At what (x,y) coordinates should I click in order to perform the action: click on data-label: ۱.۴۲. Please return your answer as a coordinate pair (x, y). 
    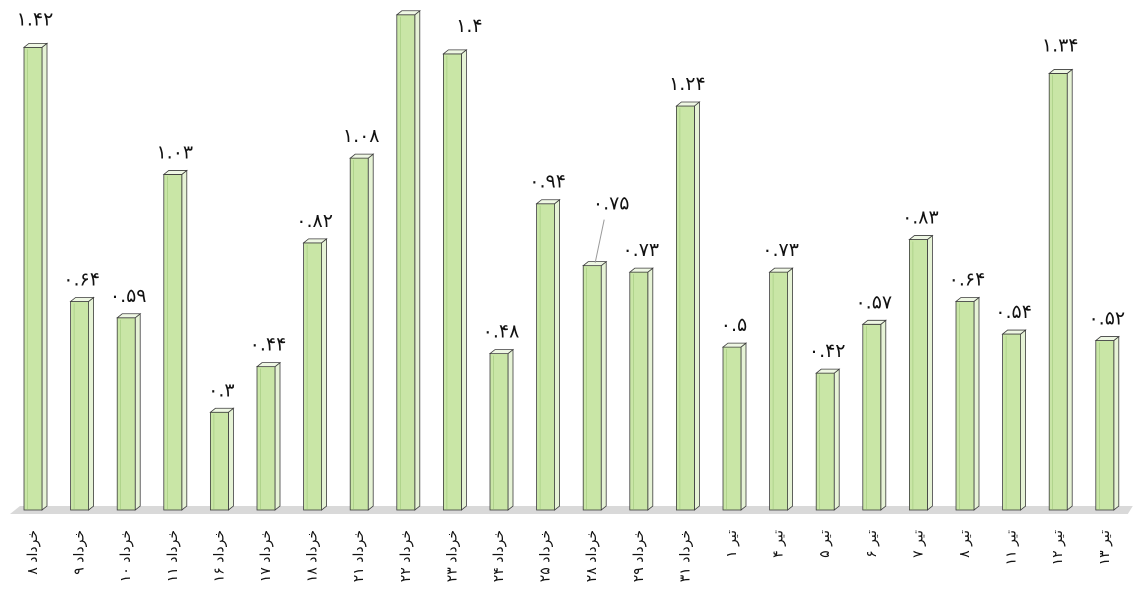
    Looking at the image, I should click on (35, 19).